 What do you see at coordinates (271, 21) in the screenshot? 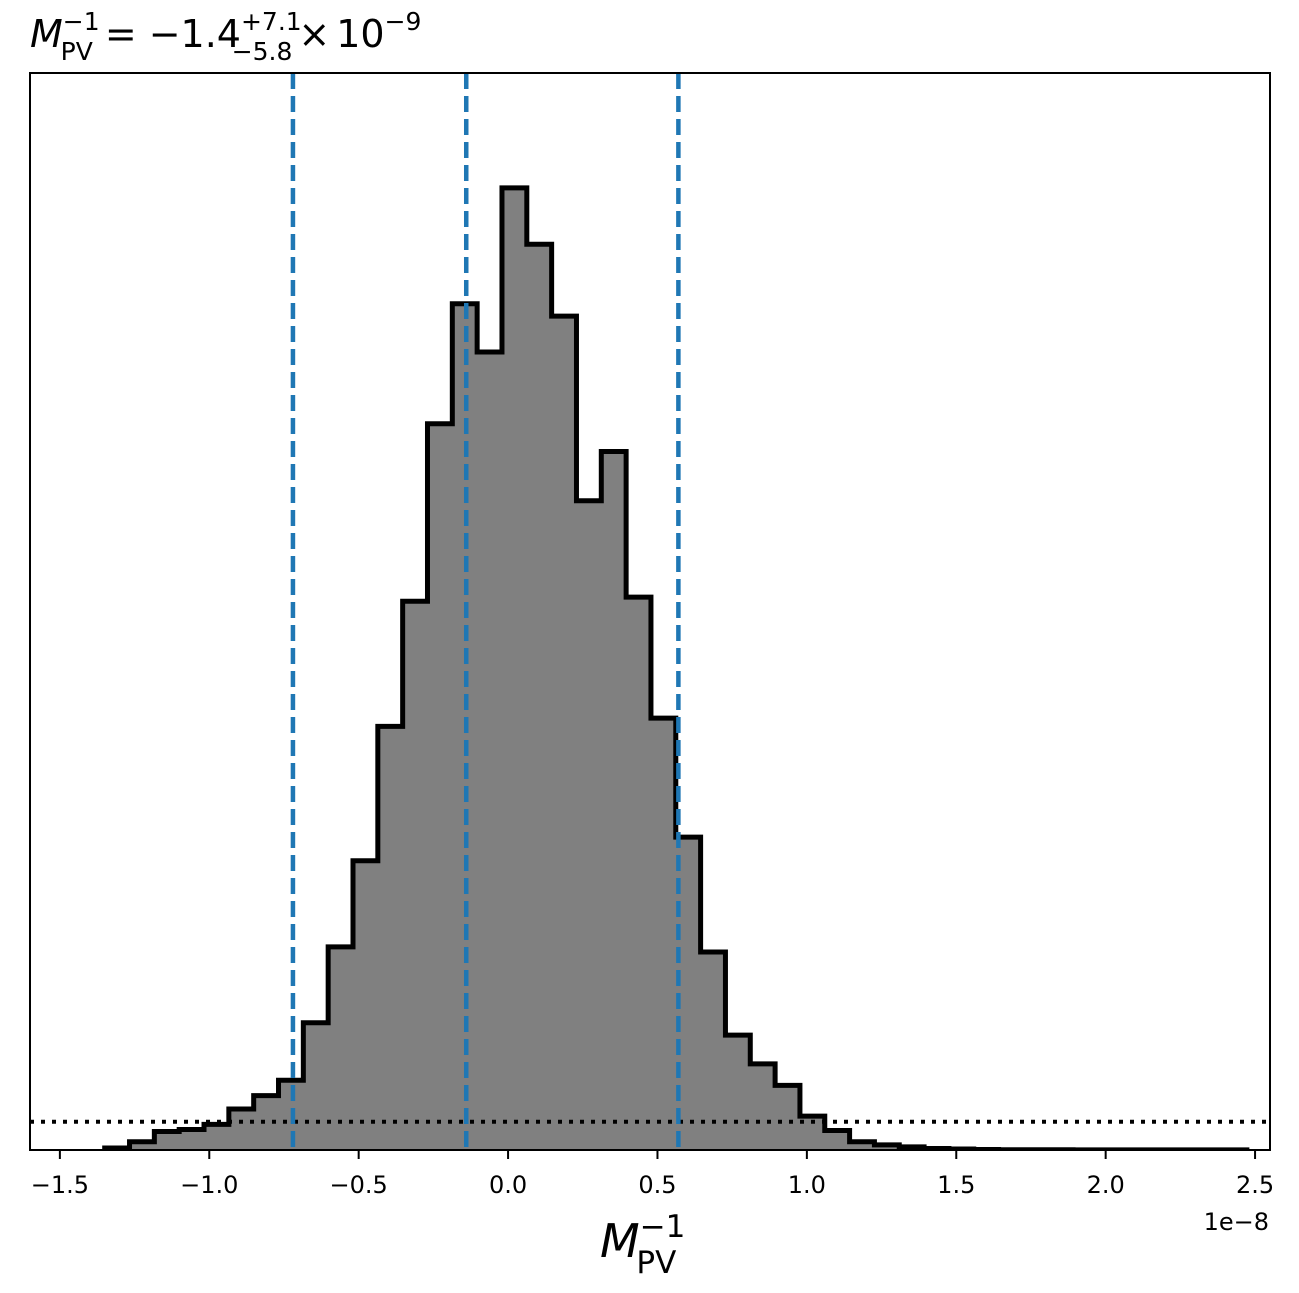
I see `title-upper: +7.1` at bounding box center [271, 21].